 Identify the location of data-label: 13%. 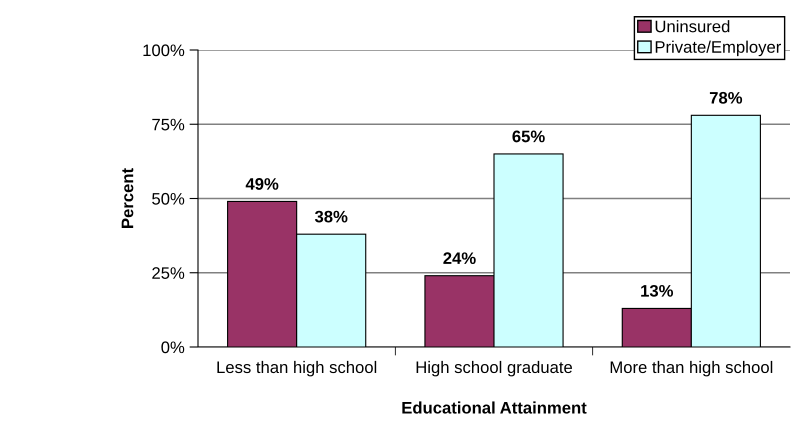
(657, 290).